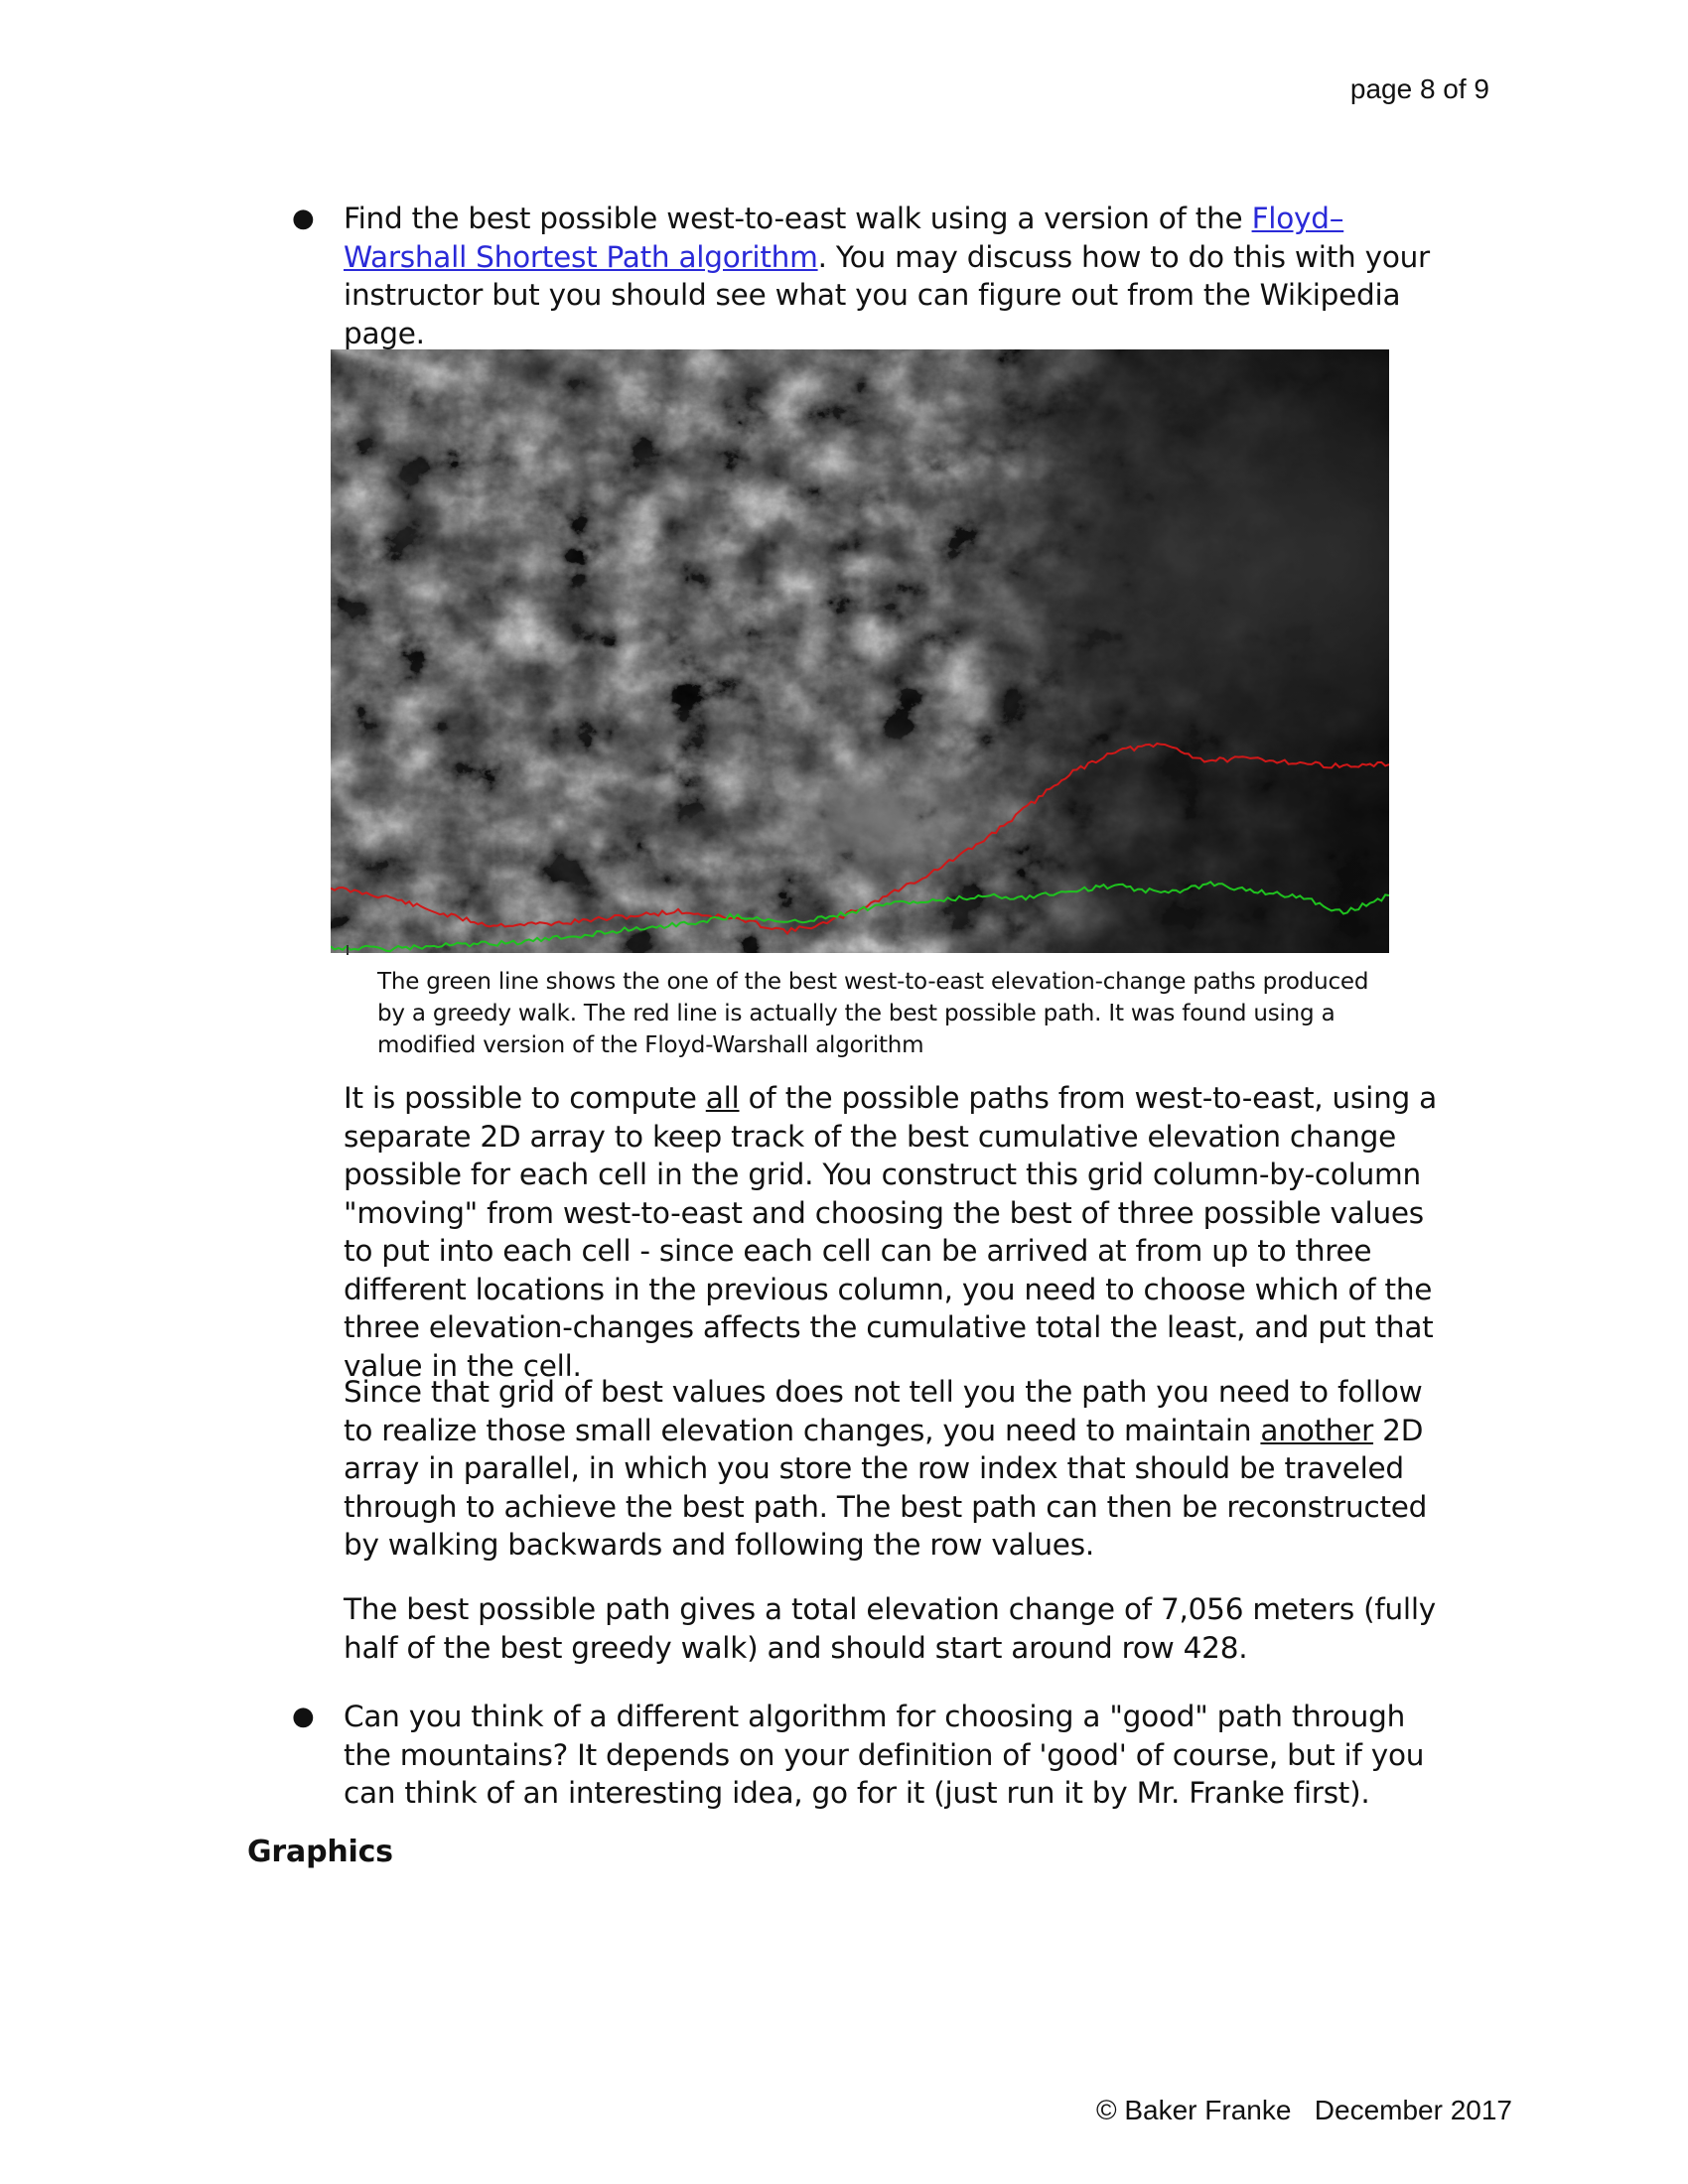 The image size is (1688, 2184). What do you see at coordinates (348, 950) in the screenshot?
I see `figure-anchor-mark` at bounding box center [348, 950].